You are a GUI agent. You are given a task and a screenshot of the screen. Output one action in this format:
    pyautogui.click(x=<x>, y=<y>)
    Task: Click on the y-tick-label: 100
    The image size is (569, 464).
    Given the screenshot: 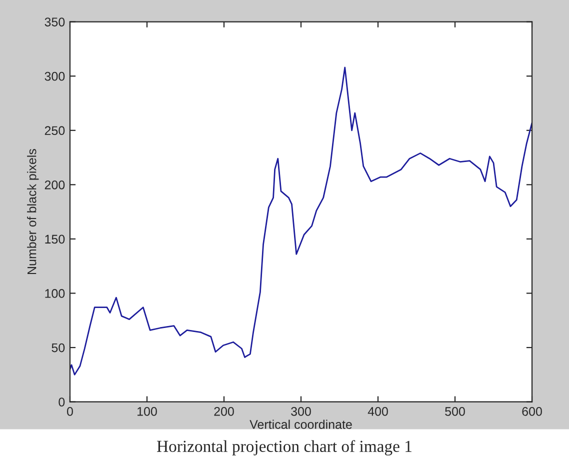 What is the action you would take?
    pyautogui.click(x=55, y=293)
    